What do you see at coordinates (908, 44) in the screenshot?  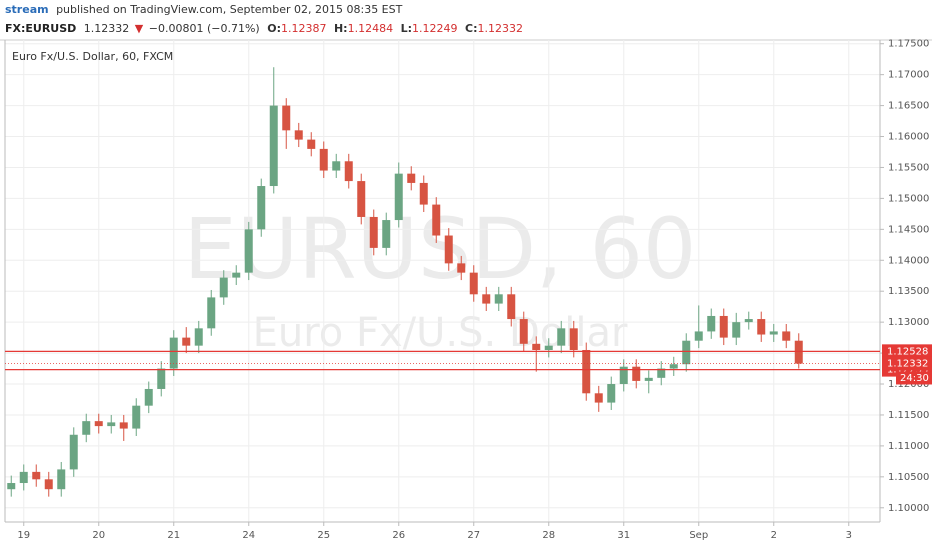 I see `y-tick-label: 1.17500` at bounding box center [908, 44].